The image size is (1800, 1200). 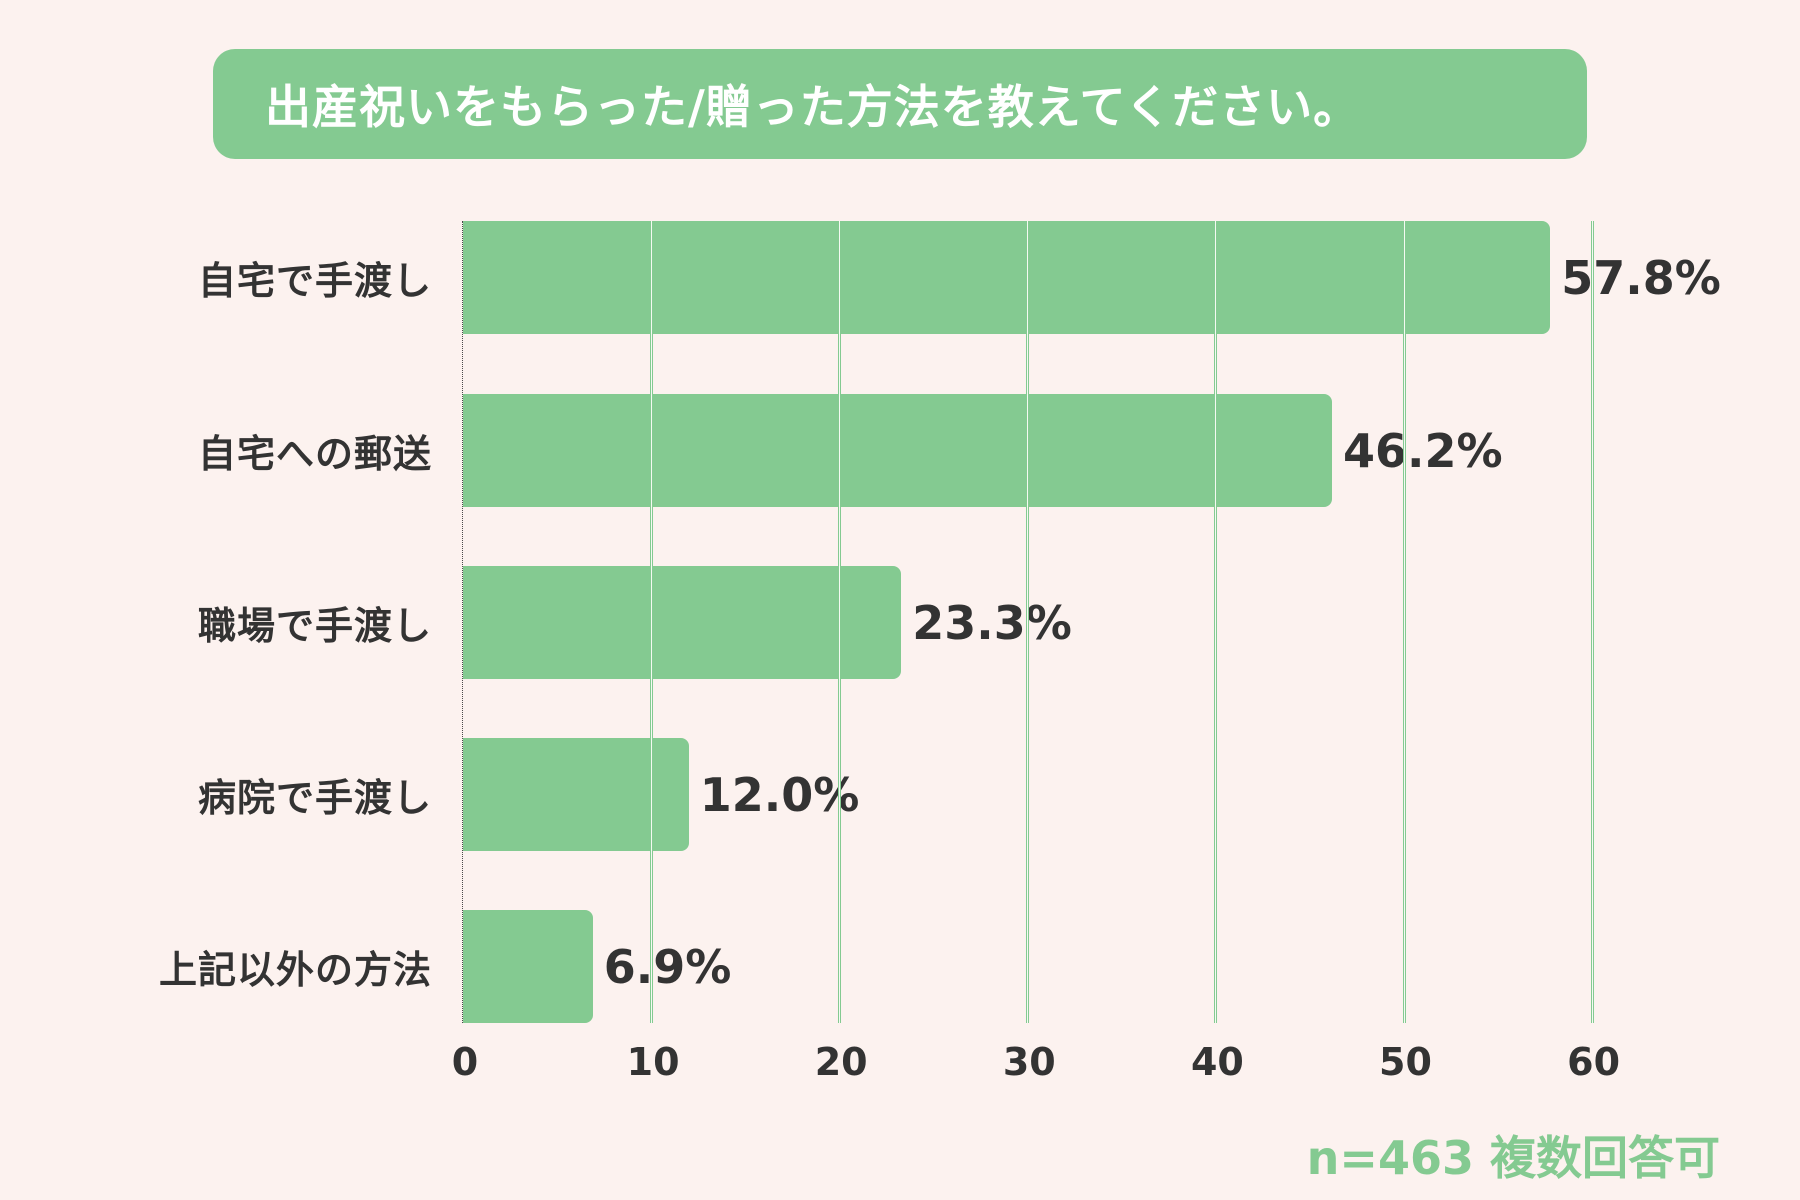 What do you see at coordinates (1594, 1062) in the screenshot?
I see `x-tick-label: 60` at bounding box center [1594, 1062].